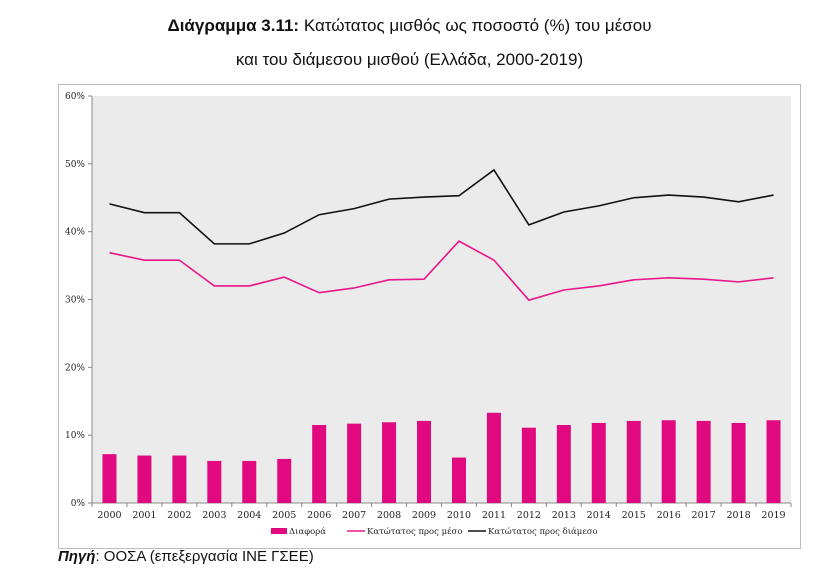 The height and width of the screenshot is (580, 819). I want to click on x-tick-label: 2005, so click(284, 515).